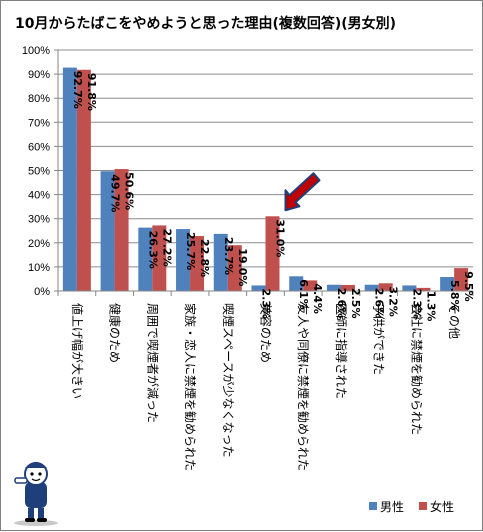 Image resolution: width=483 pixels, height=532 pixels. Describe the element at coordinates (91, 92) in the screenshot. I see `data-label: 91.8%` at that location.